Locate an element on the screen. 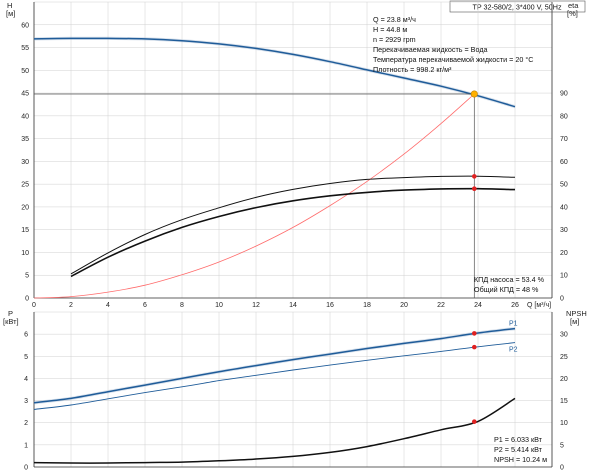 The image size is (600, 474). x-tick-label: 24 is located at coordinates (478, 305).